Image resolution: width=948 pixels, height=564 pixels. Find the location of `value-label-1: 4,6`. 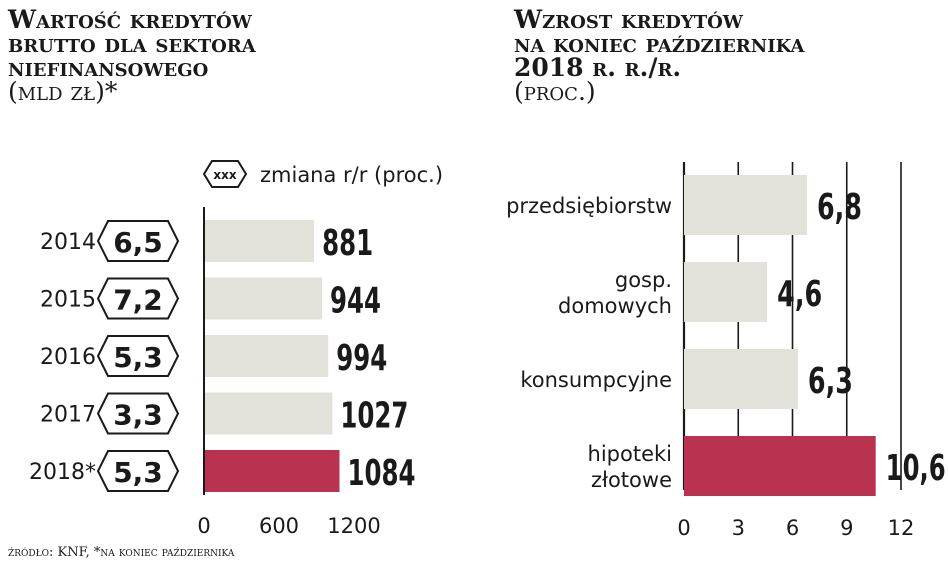

value-label-1: 4,6 is located at coordinates (799, 294).